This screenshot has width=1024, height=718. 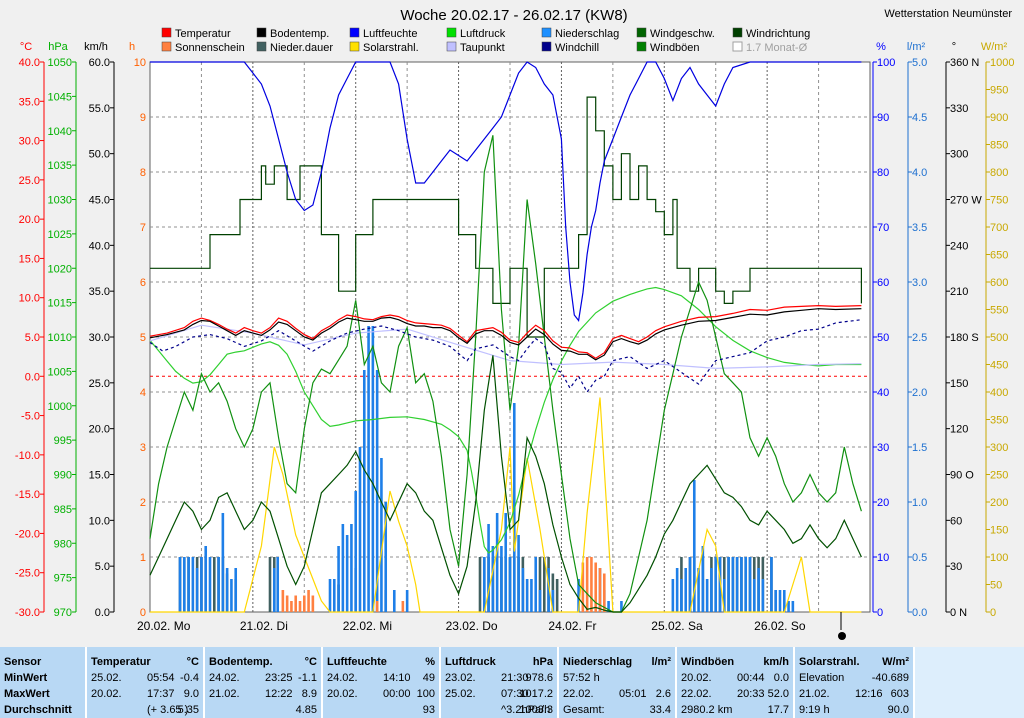 I want to click on stats-cell: 14:10, so click(x=397, y=678).